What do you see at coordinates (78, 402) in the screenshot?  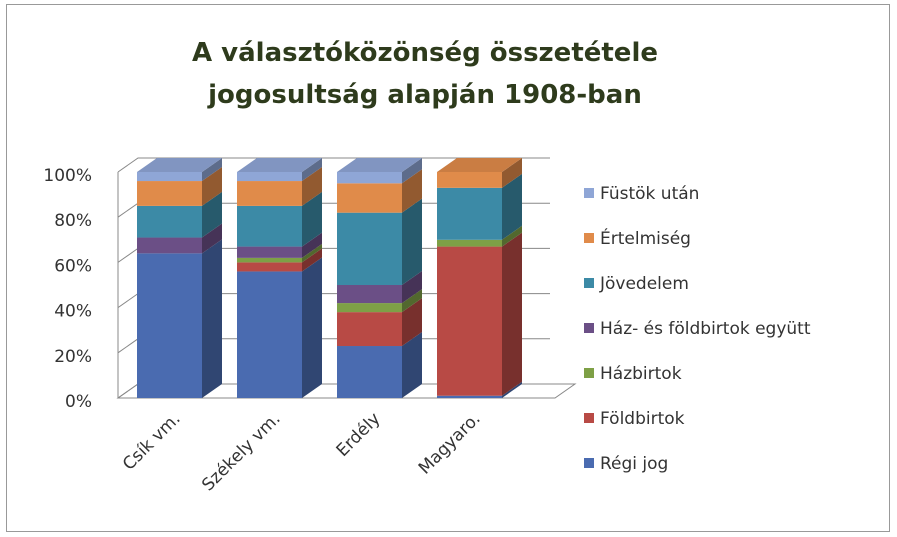 I see `y-tick-label: 0%` at bounding box center [78, 402].